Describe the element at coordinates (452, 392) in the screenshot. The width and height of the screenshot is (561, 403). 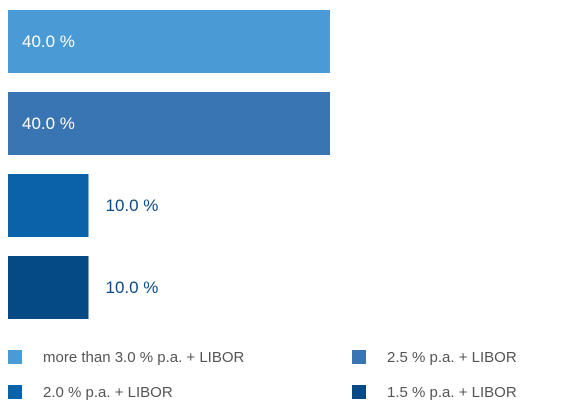
I see `legend-label: 1.5 % p.a. + LIBOR` at that location.